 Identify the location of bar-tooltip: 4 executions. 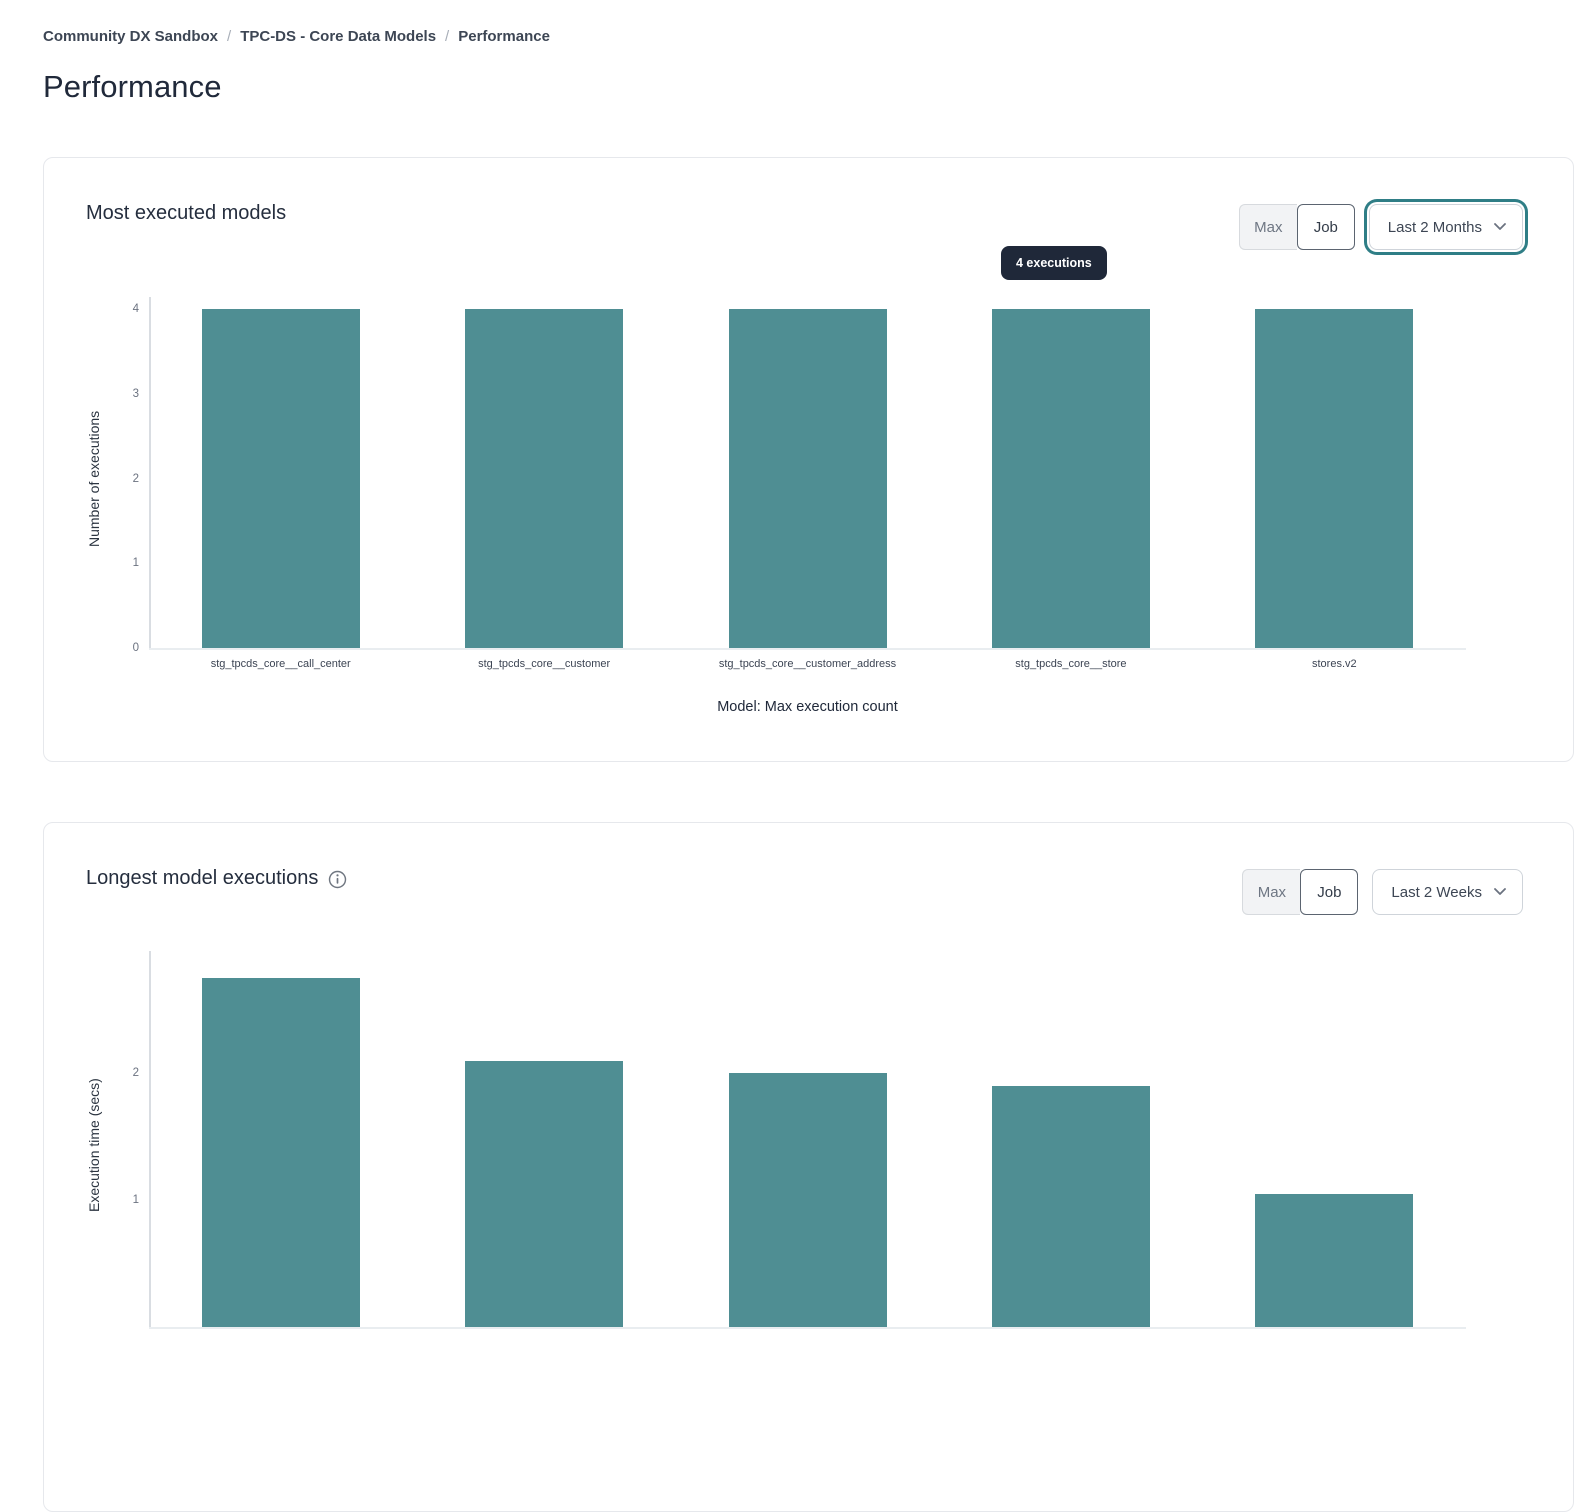
(1054, 263).